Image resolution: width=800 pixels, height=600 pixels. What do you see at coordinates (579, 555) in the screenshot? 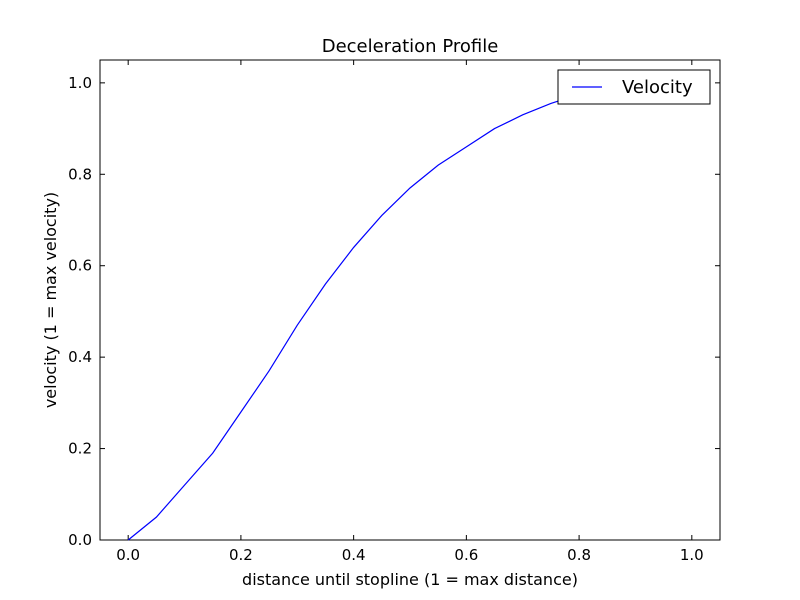
I see `x-tick-label: 0.8` at bounding box center [579, 555].